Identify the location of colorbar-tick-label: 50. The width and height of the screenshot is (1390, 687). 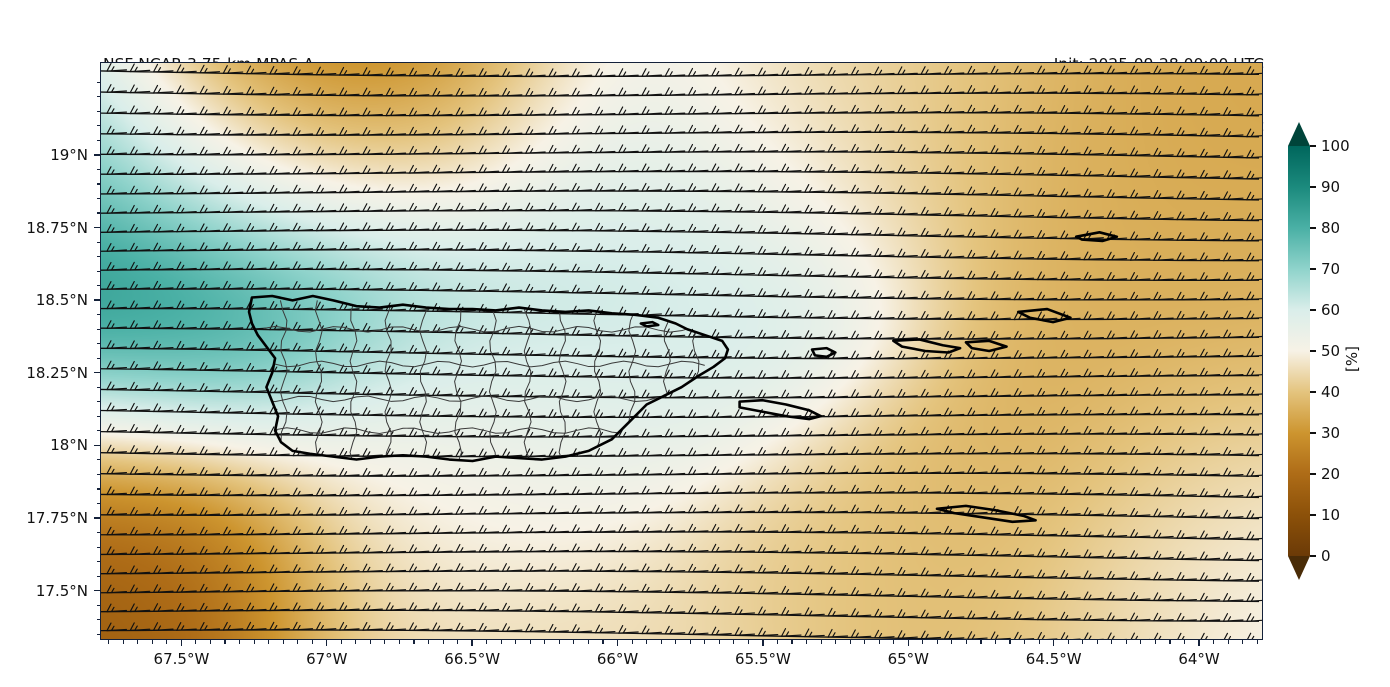
(1331, 351).